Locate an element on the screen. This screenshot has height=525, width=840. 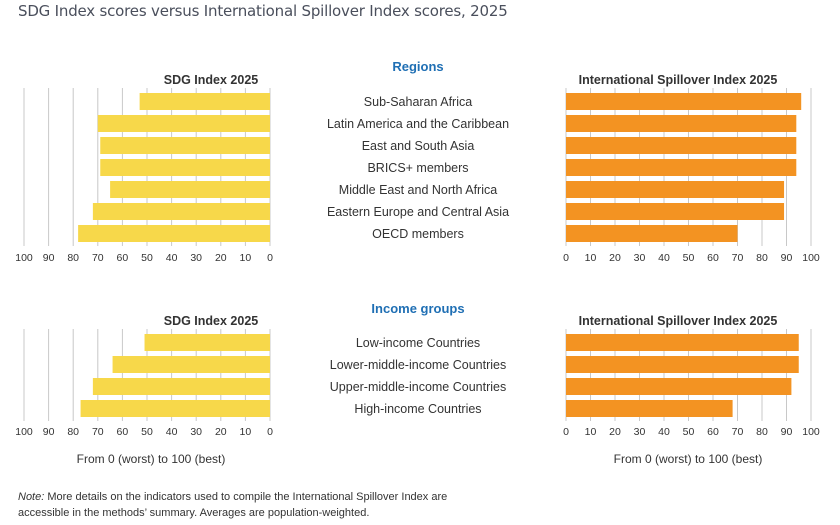
category-label: BRICS+ members is located at coordinates (417, 168).